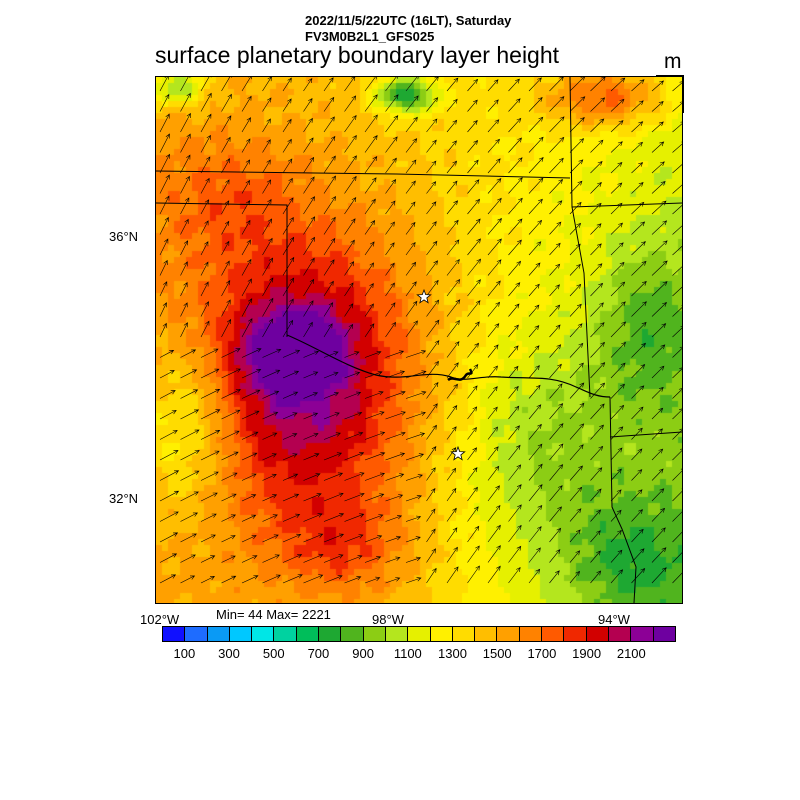  Describe the element at coordinates (273, 653) in the screenshot. I see `colorbar-label: 500` at that location.